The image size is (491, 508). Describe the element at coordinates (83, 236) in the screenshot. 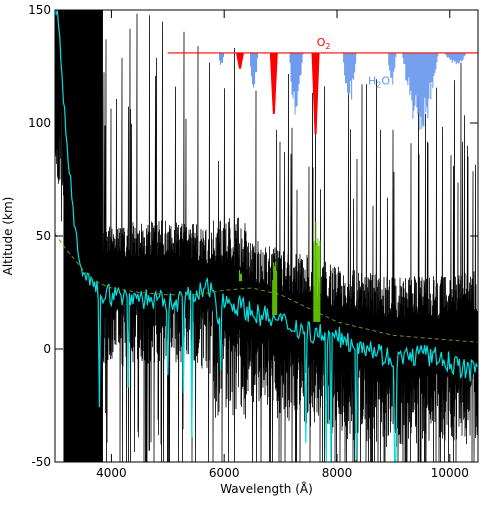

I see `dense-noise-block` at that location.